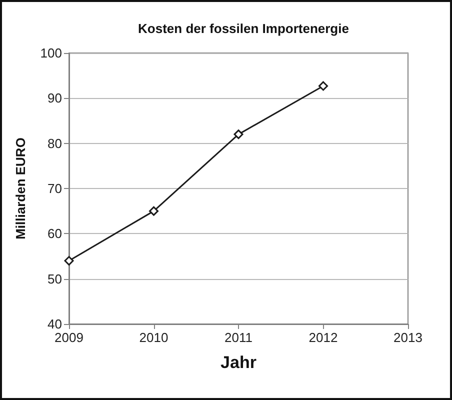 The image size is (452, 400). Describe the element at coordinates (153, 337) in the screenshot. I see `x-tick-label: 2010` at that location.